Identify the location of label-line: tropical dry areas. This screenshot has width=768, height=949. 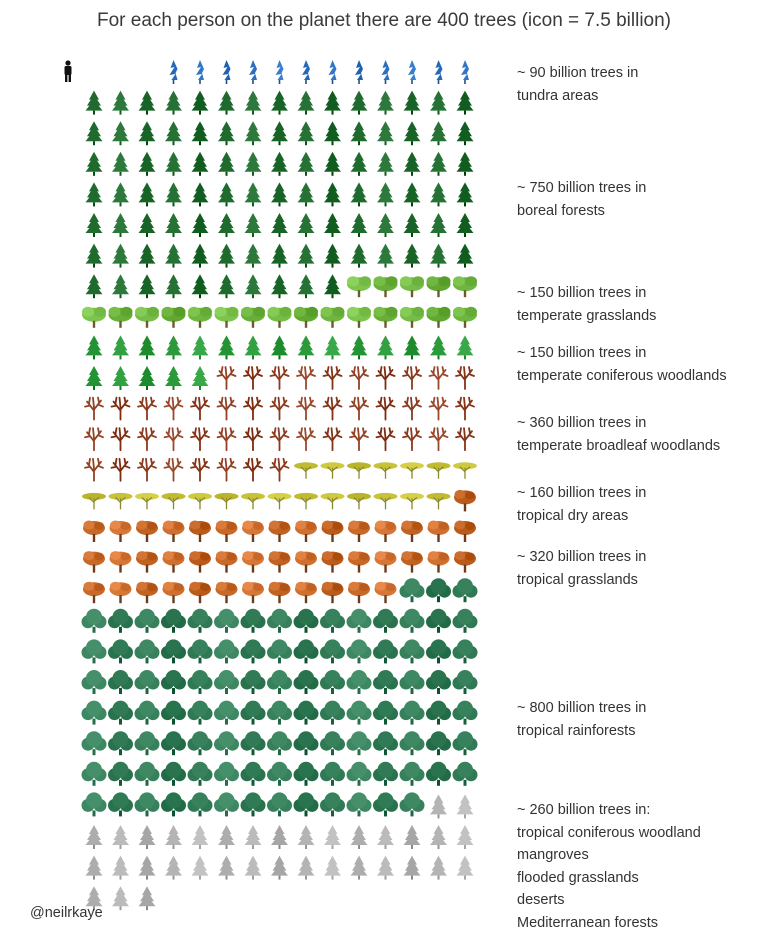
(573, 515).